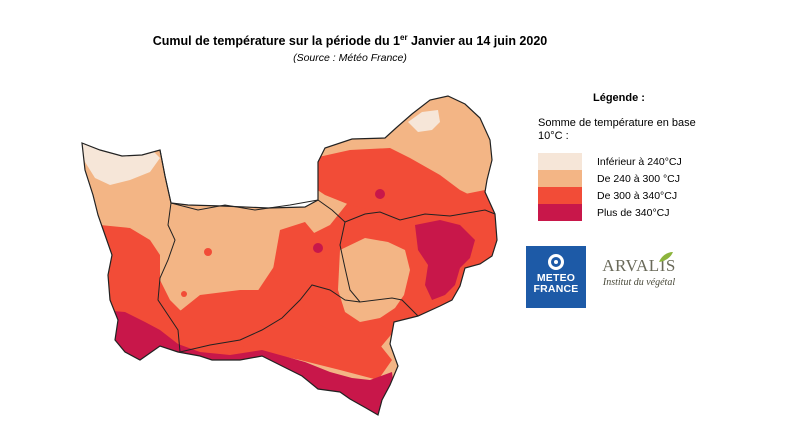 The image size is (800, 441). I want to click on title-suffix: Janvier au 14 juin 2020, so click(477, 41).